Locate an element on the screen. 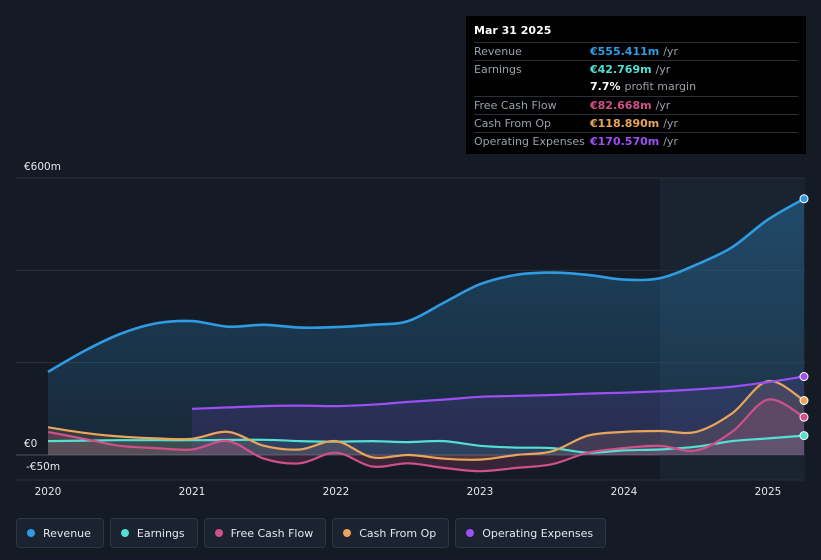  tooltip-row: Earnings €42.769m/yr is located at coordinates (636, 69).